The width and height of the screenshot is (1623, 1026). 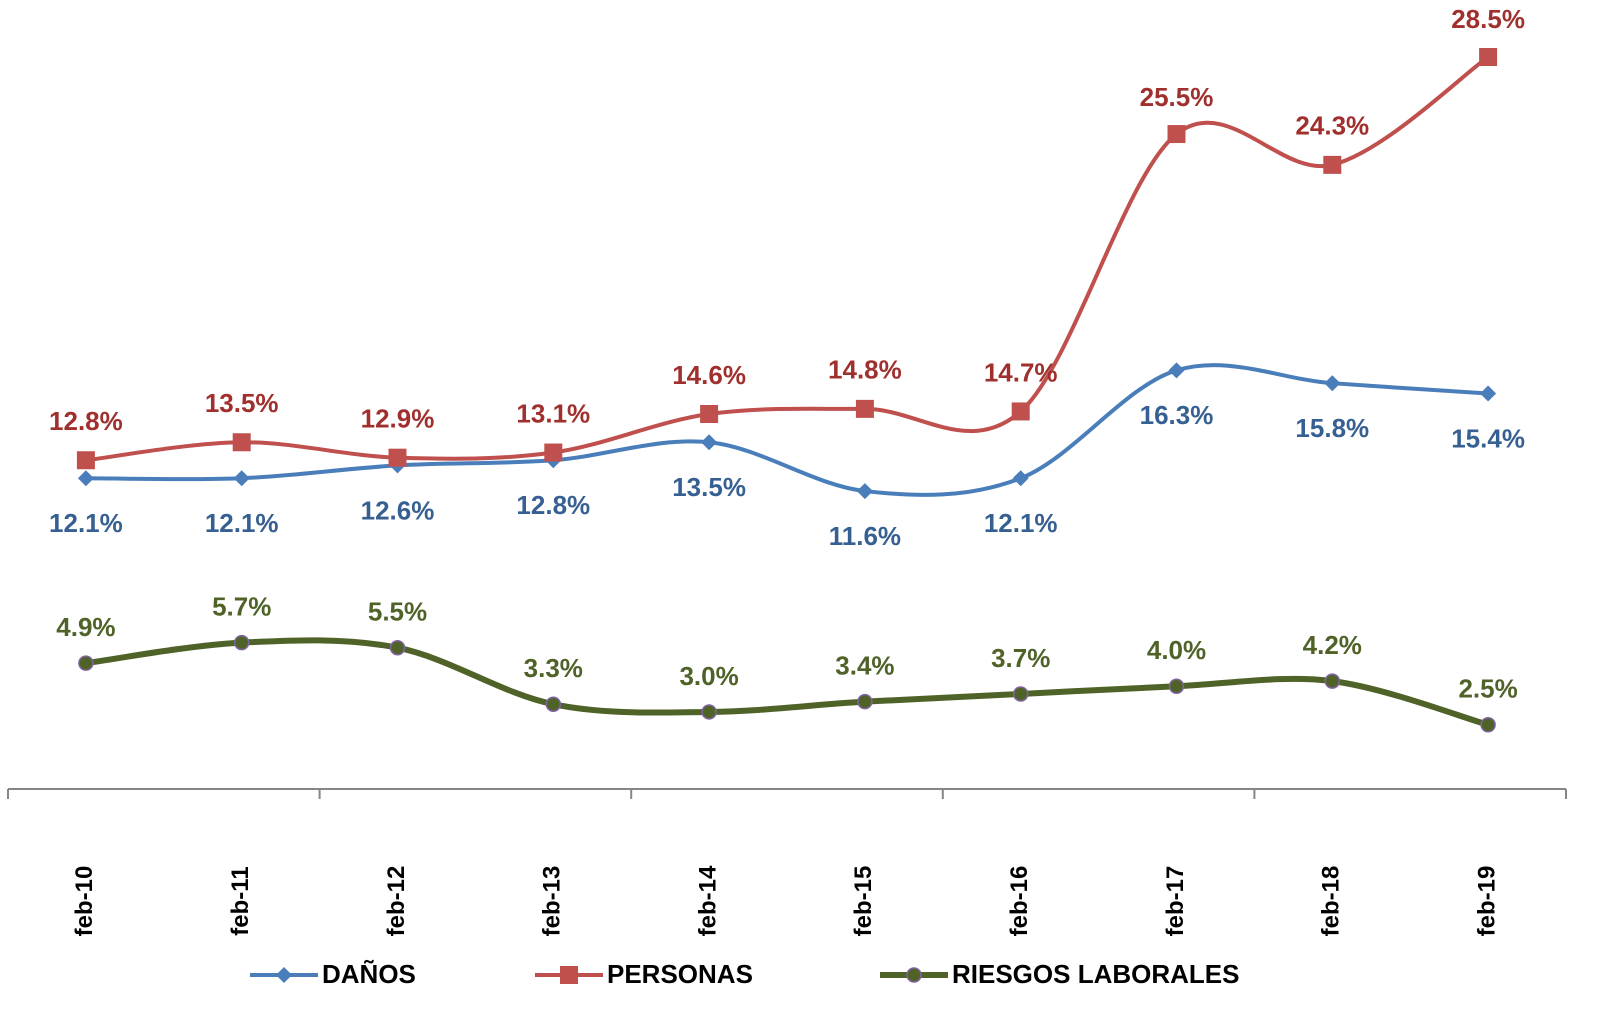 I want to click on data-label: 14.7%, so click(x=1021, y=372).